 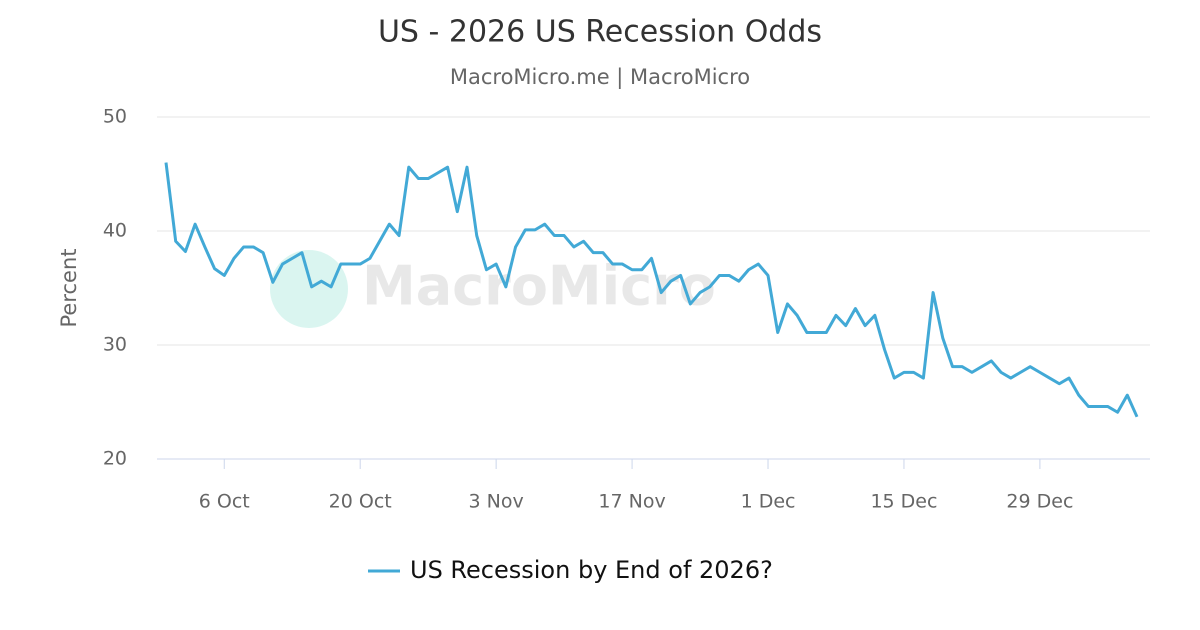 What do you see at coordinates (115, 117) in the screenshot?
I see `y-tick-label: 50` at bounding box center [115, 117].